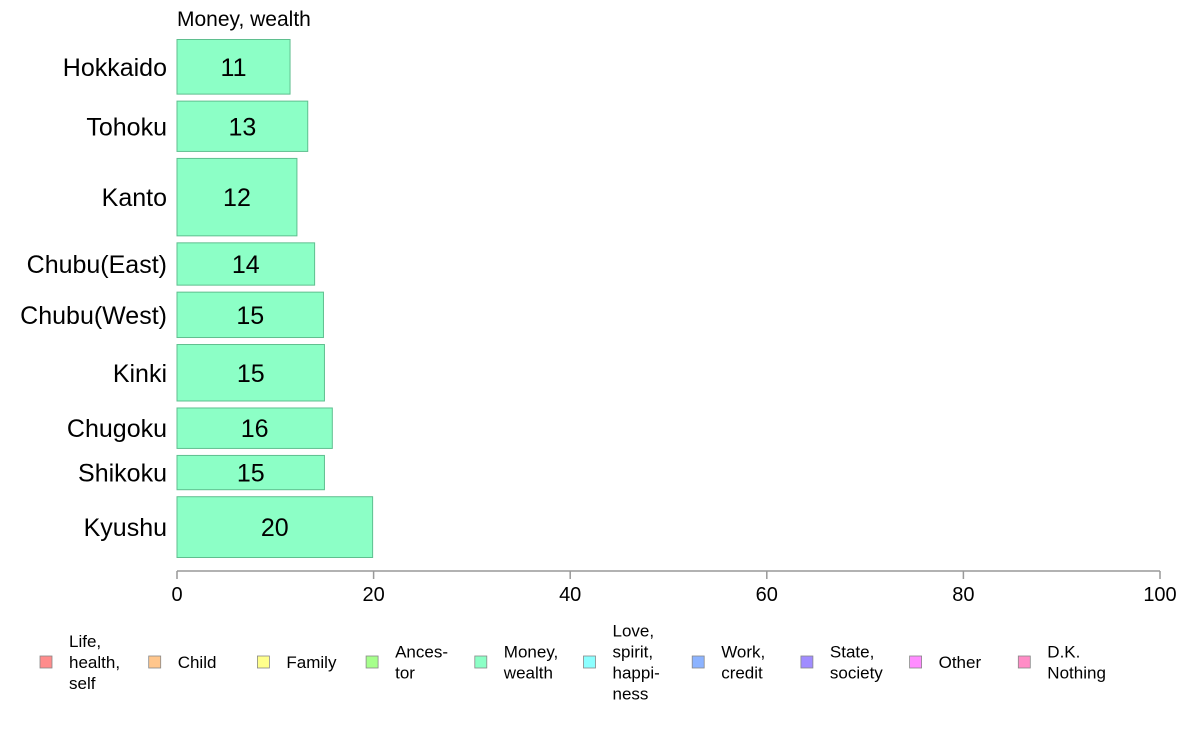  Describe the element at coordinates (373, 595) in the screenshot. I see `x-tick-label: 20` at that location.